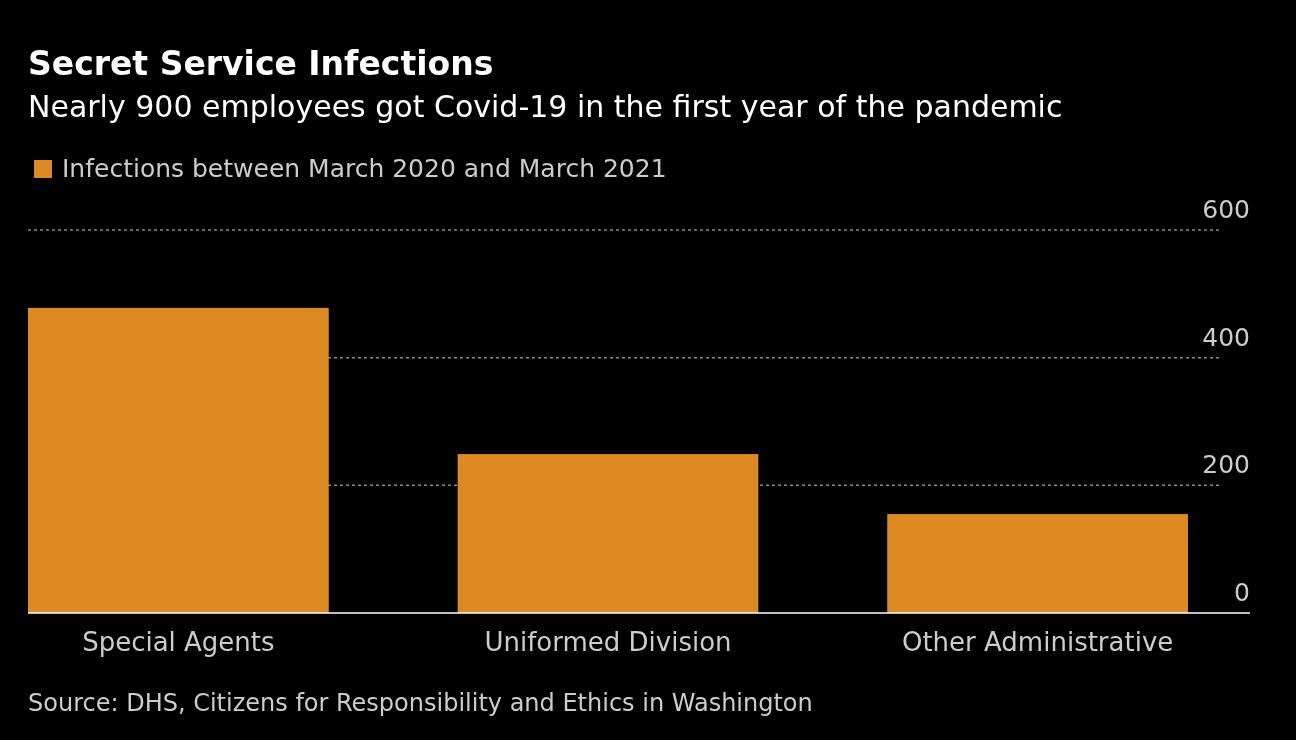 The width and height of the screenshot is (1296, 740). I want to click on y-tick-label: 400, so click(1226, 337).